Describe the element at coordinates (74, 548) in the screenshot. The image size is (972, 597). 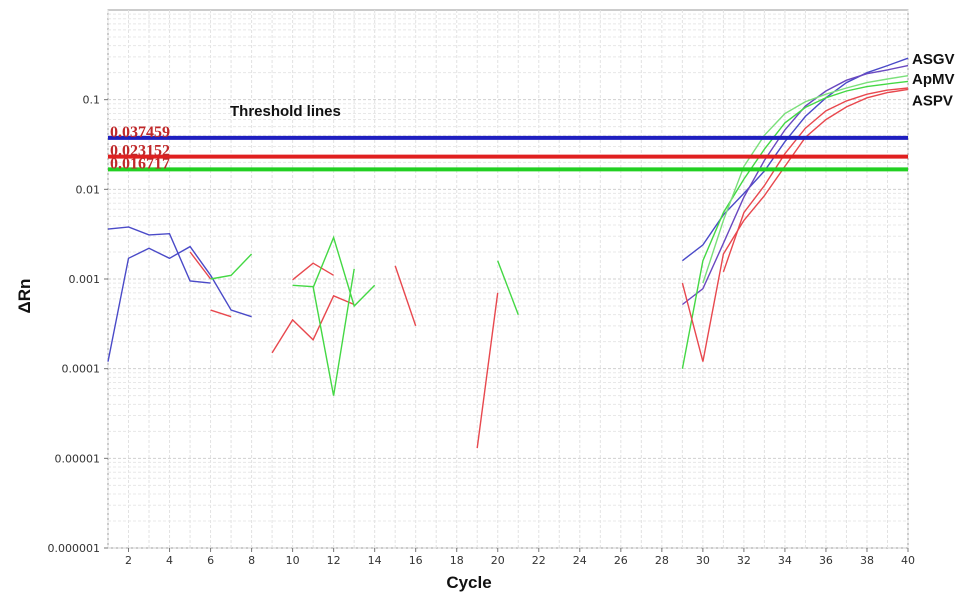
I see `y-tick-label: 0.000001` at that location.